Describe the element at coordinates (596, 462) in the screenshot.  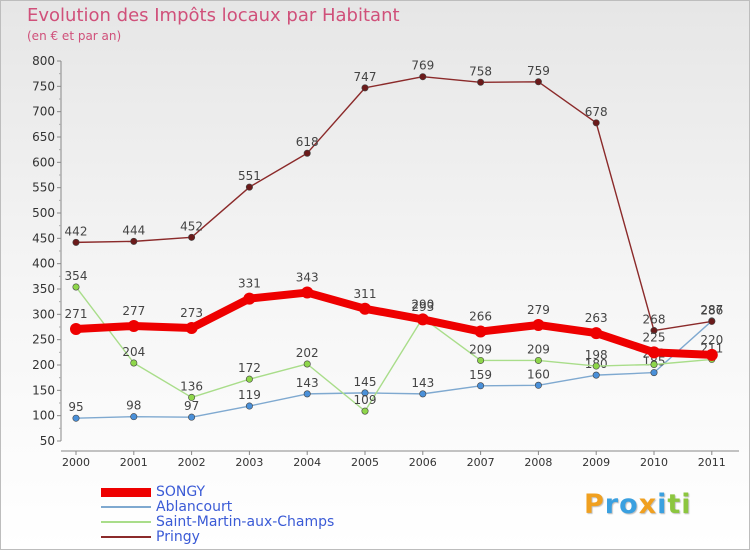
I see `x-tick-label: 2009` at that location.